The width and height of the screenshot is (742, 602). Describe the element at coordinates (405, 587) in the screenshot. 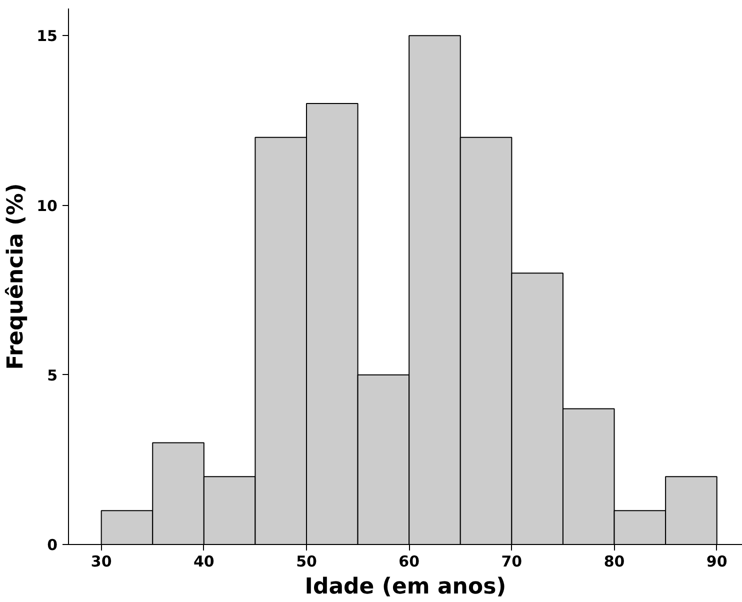

I see `x-axis-title: Idade (em anos)` at that location.